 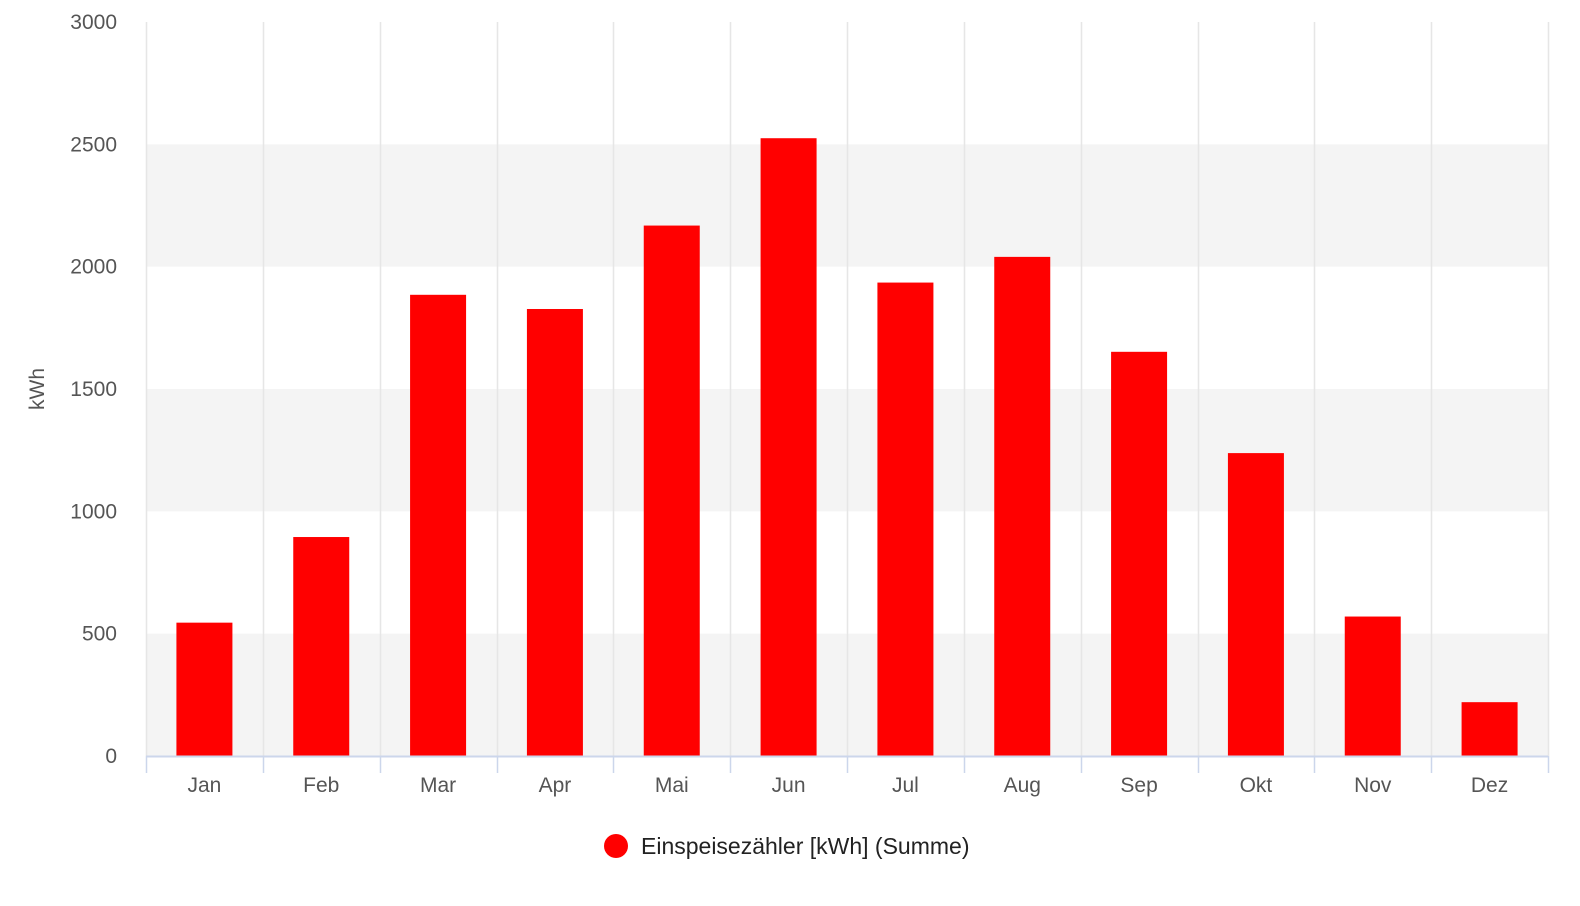 I want to click on y-tick-label: 1500, so click(x=93, y=389).